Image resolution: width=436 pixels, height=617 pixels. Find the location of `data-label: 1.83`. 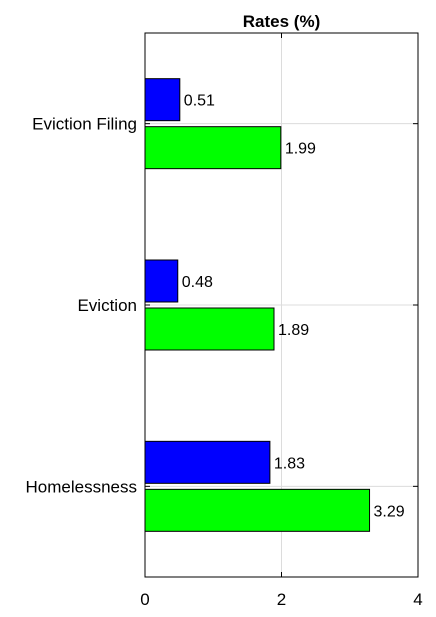

data-label: 1.83 is located at coordinates (289, 463).